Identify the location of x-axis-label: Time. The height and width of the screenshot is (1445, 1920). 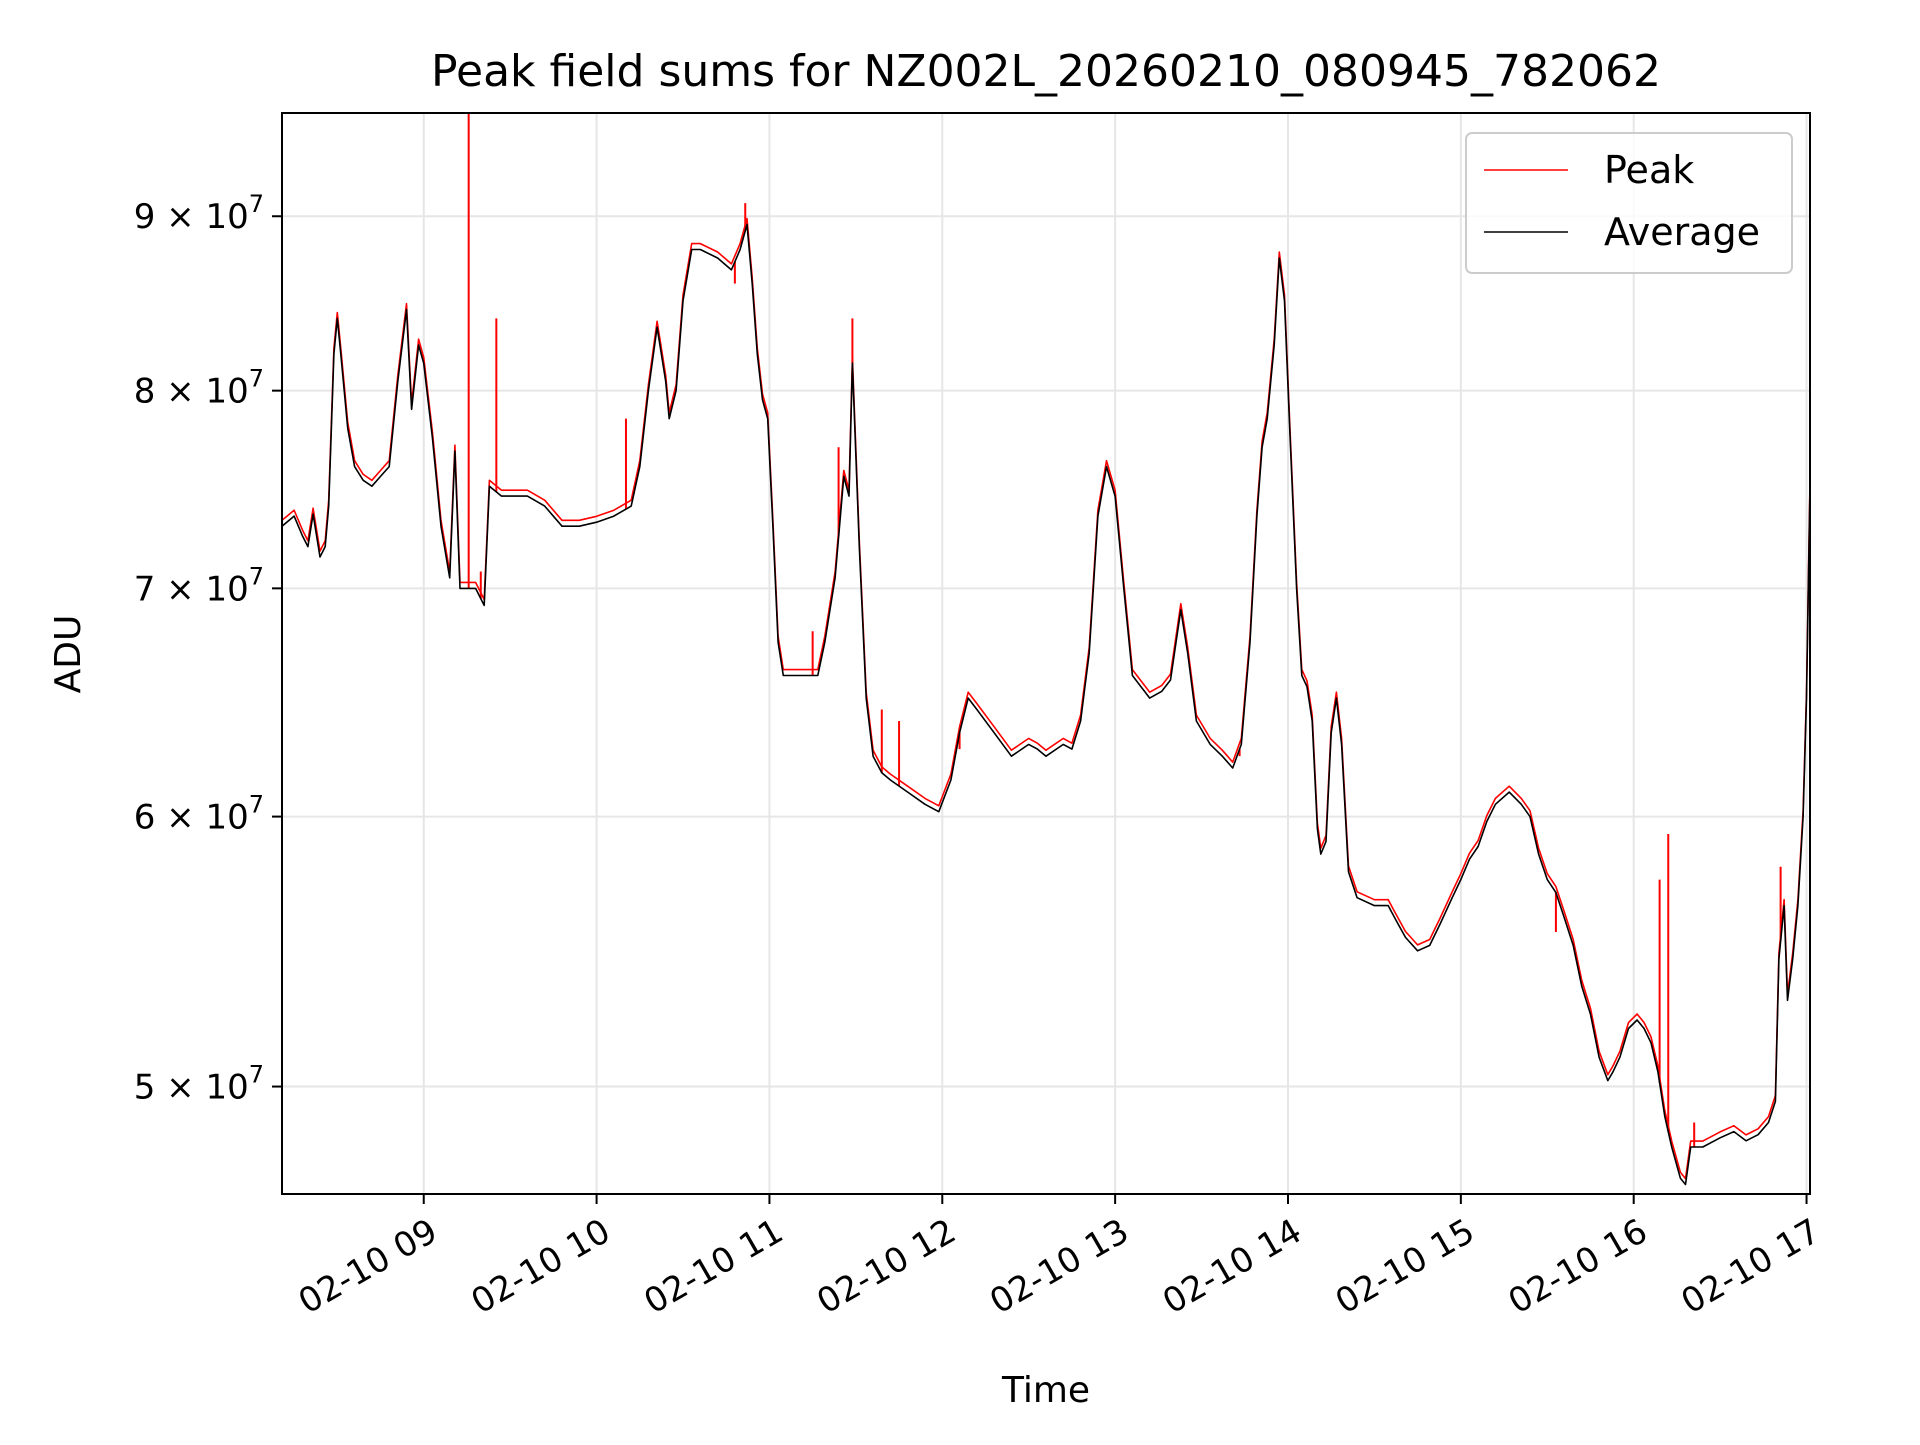
(1045, 1390).